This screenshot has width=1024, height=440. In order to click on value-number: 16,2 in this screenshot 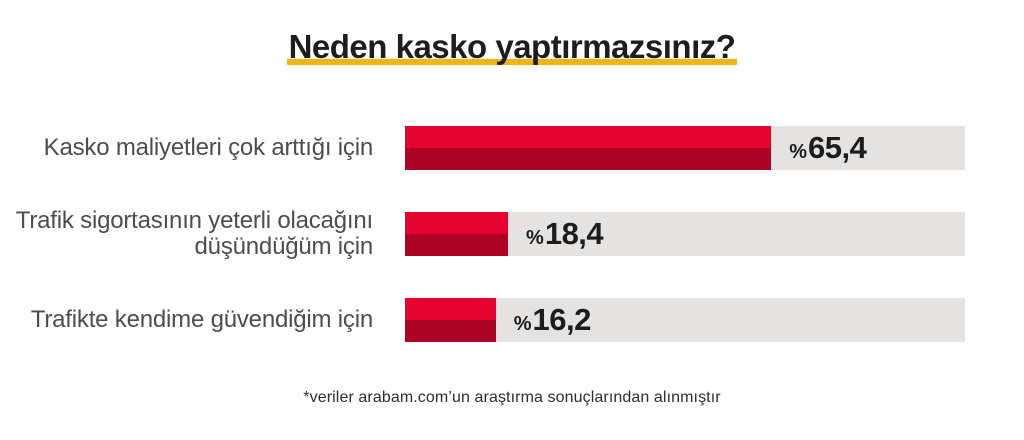, I will do `click(562, 319)`.